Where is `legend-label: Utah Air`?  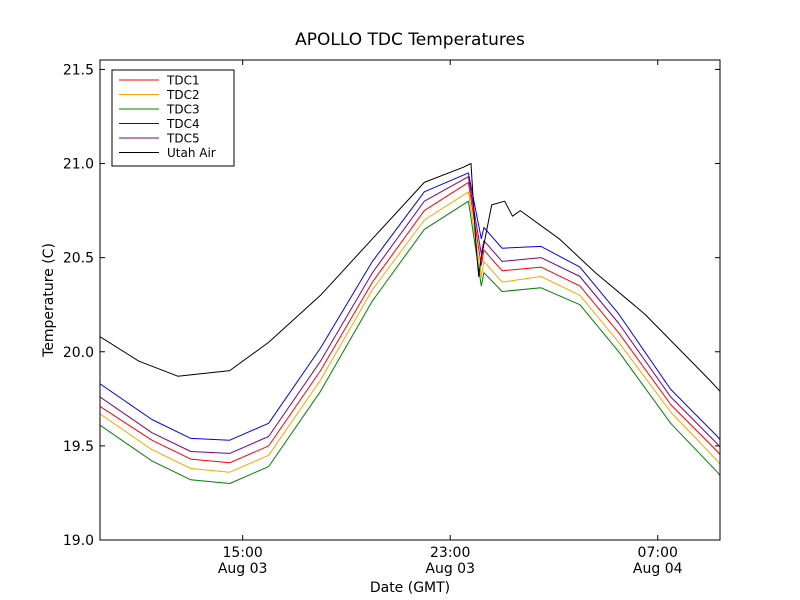 legend-label: Utah Air is located at coordinates (191, 153).